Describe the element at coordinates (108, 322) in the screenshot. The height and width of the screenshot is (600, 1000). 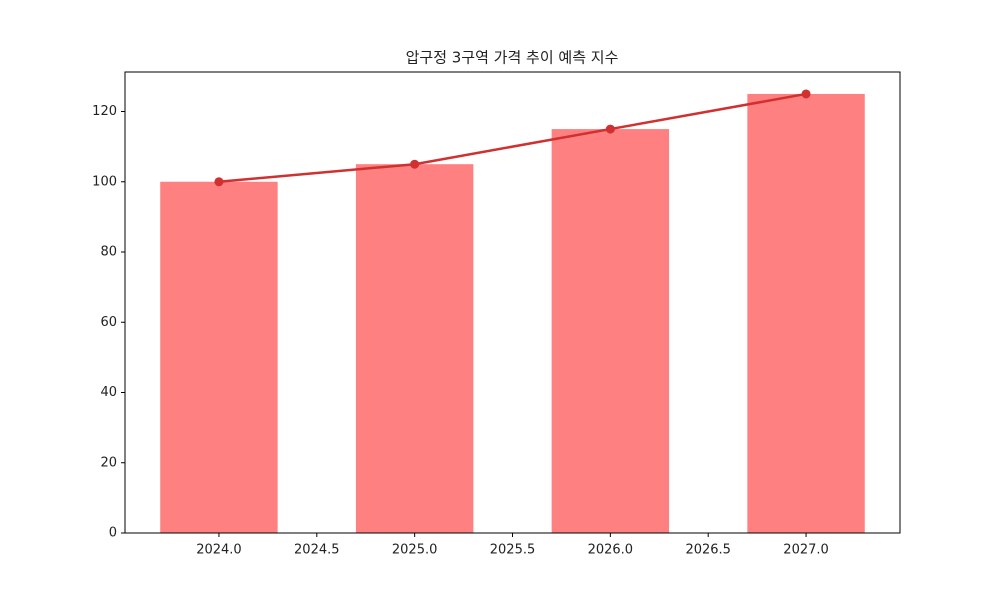
I see `y-tick-label: 60` at that location.